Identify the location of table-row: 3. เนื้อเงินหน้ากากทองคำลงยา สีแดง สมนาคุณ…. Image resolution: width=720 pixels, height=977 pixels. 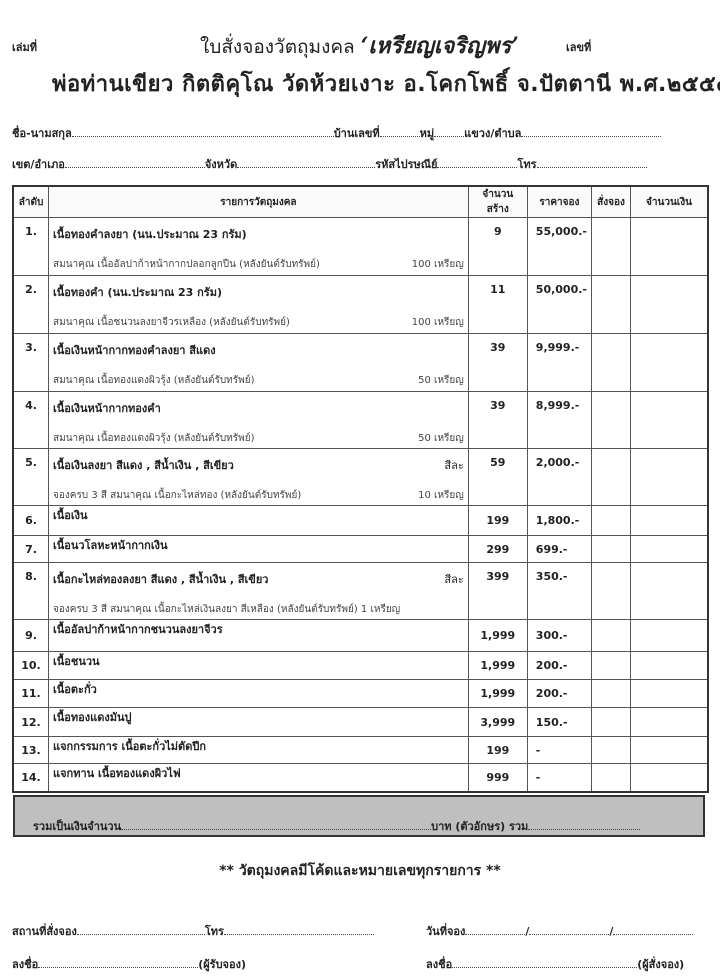
(360, 362).